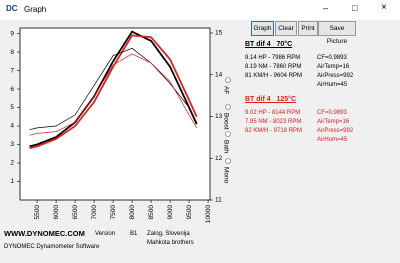 The height and width of the screenshot is (263, 400). I want to click on app-icon: DC, so click(12, 8).